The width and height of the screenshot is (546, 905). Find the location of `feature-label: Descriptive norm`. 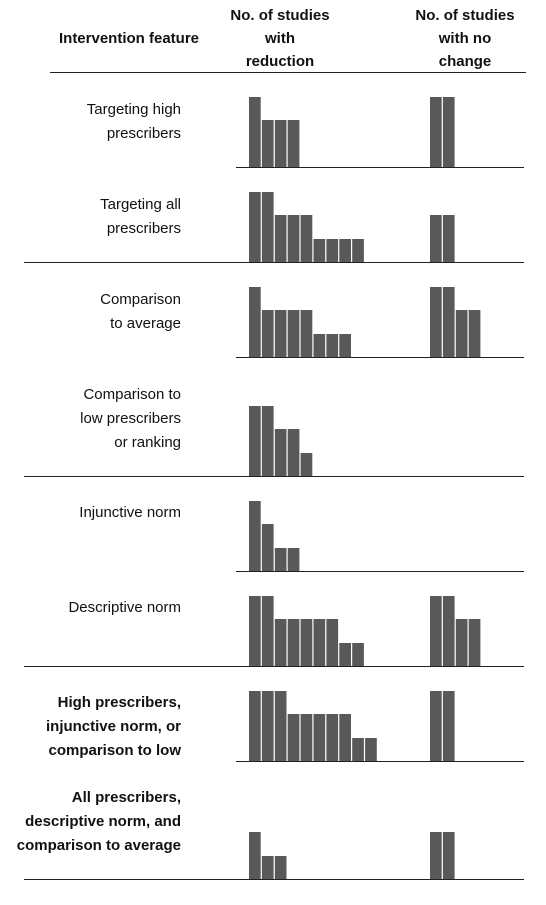

feature-label: Descriptive norm is located at coordinates (90, 608).